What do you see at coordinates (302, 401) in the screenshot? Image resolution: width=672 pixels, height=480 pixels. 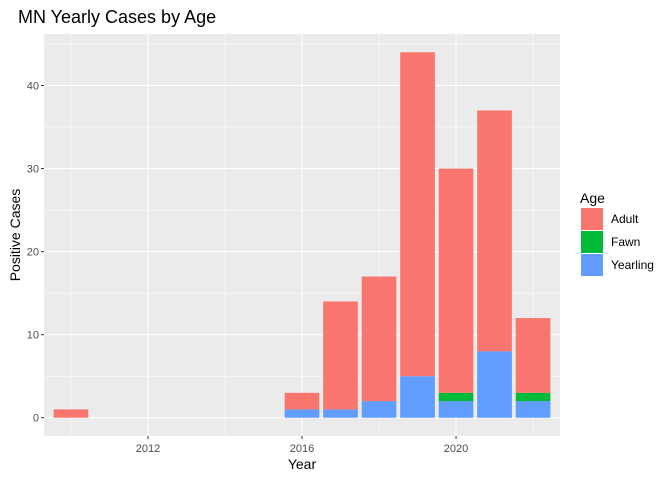 I see `bar-adult-2016` at bounding box center [302, 401].